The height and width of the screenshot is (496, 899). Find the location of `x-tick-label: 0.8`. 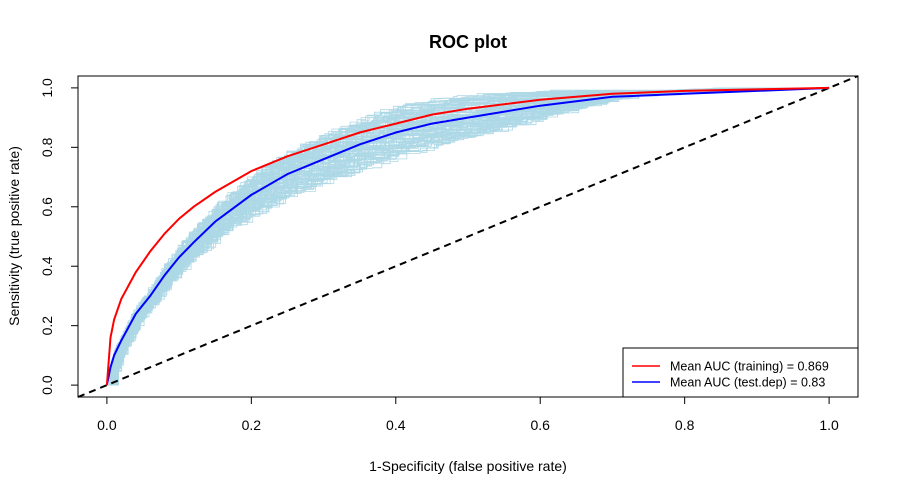

x-tick-label: 0.8 is located at coordinates (685, 425).